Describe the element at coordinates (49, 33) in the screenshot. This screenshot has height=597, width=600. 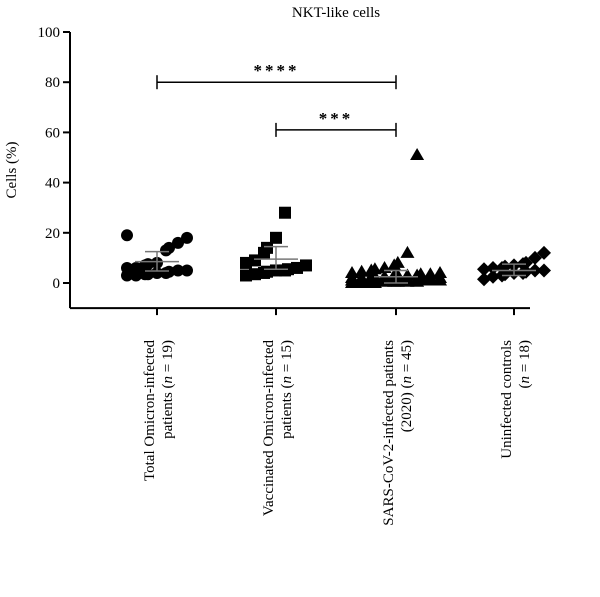
I see `y-tick-label: 100` at that location.